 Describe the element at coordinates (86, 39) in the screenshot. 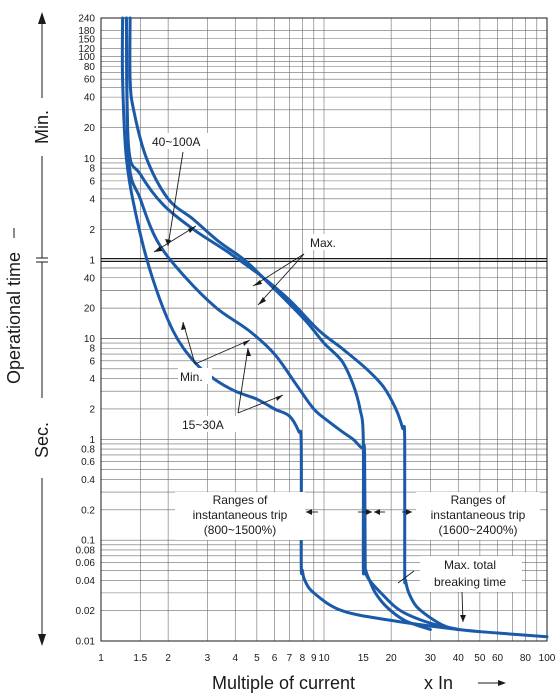

I see `y-tick-label: 150` at that location.